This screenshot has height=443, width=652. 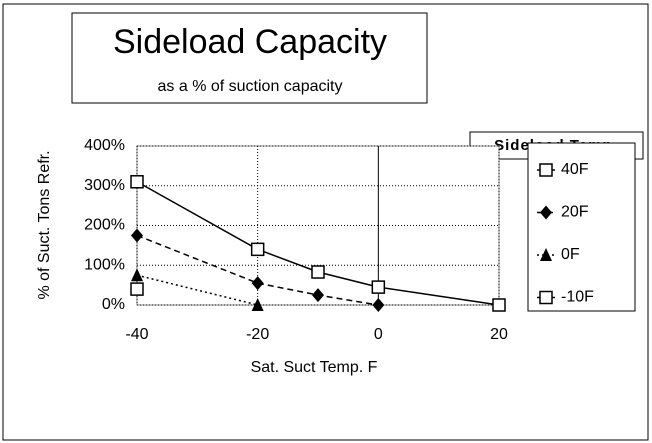 I want to click on legend-label: 40F, so click(x=575, y=169).